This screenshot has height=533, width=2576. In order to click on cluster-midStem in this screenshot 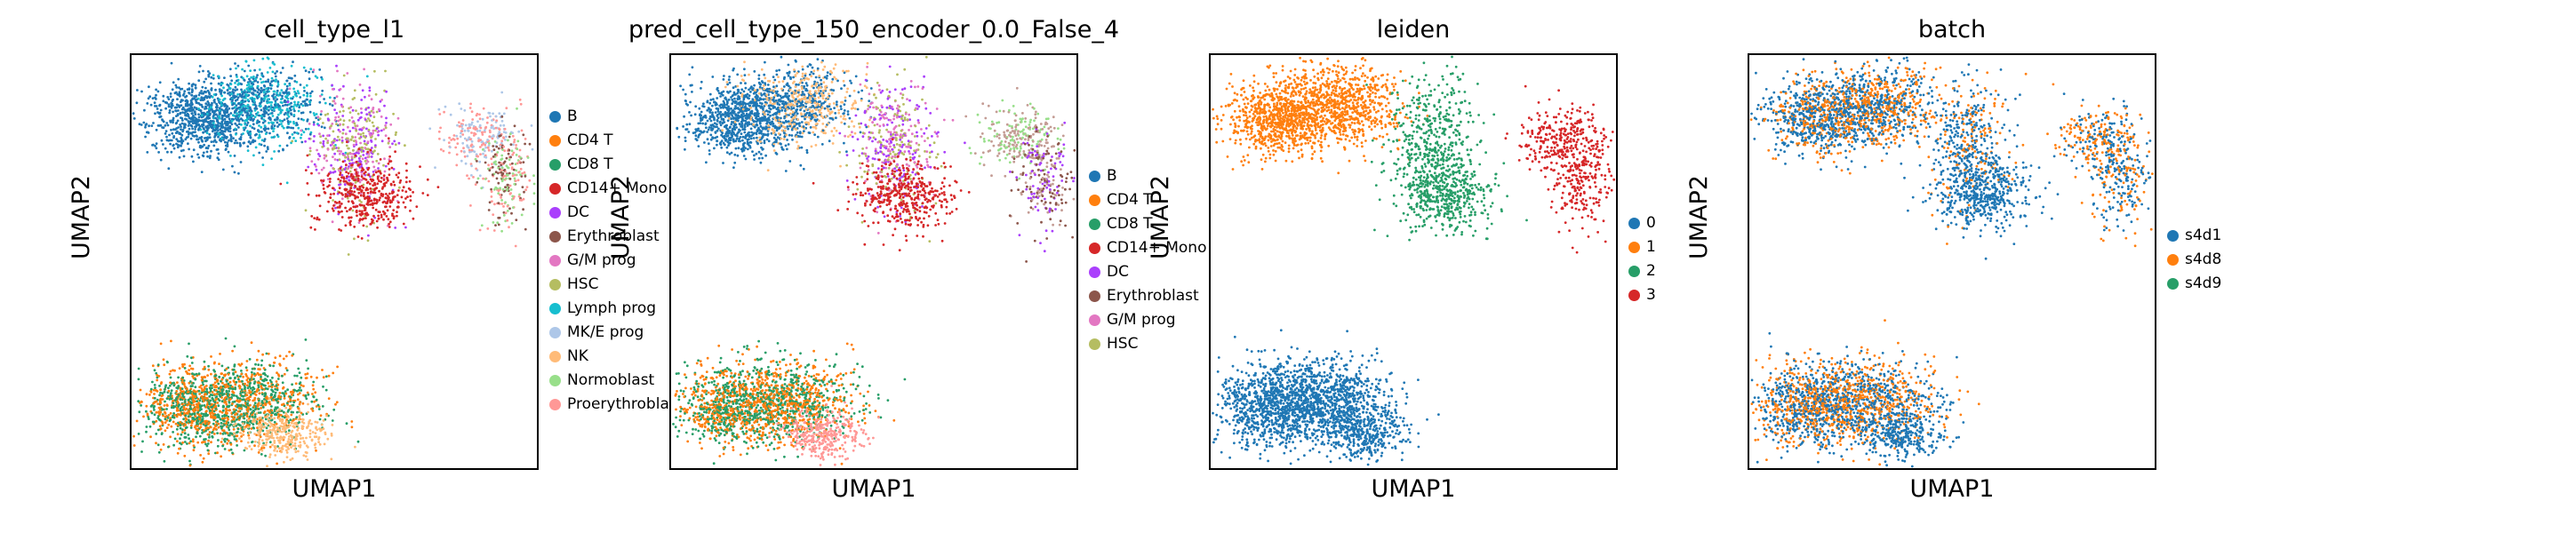, I will do `click(1965, 154)`.